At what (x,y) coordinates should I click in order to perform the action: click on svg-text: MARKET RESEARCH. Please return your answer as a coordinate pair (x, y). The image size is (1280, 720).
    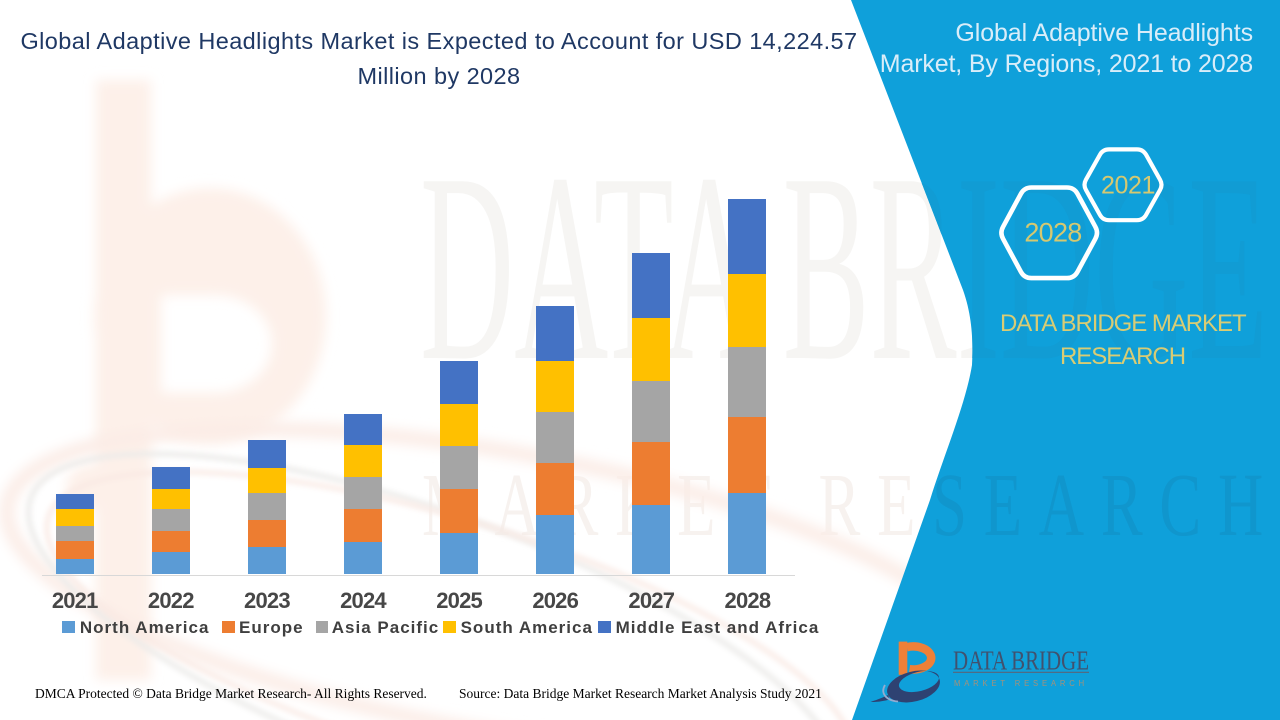
    Looking at the image, I should click on (1021, 683).